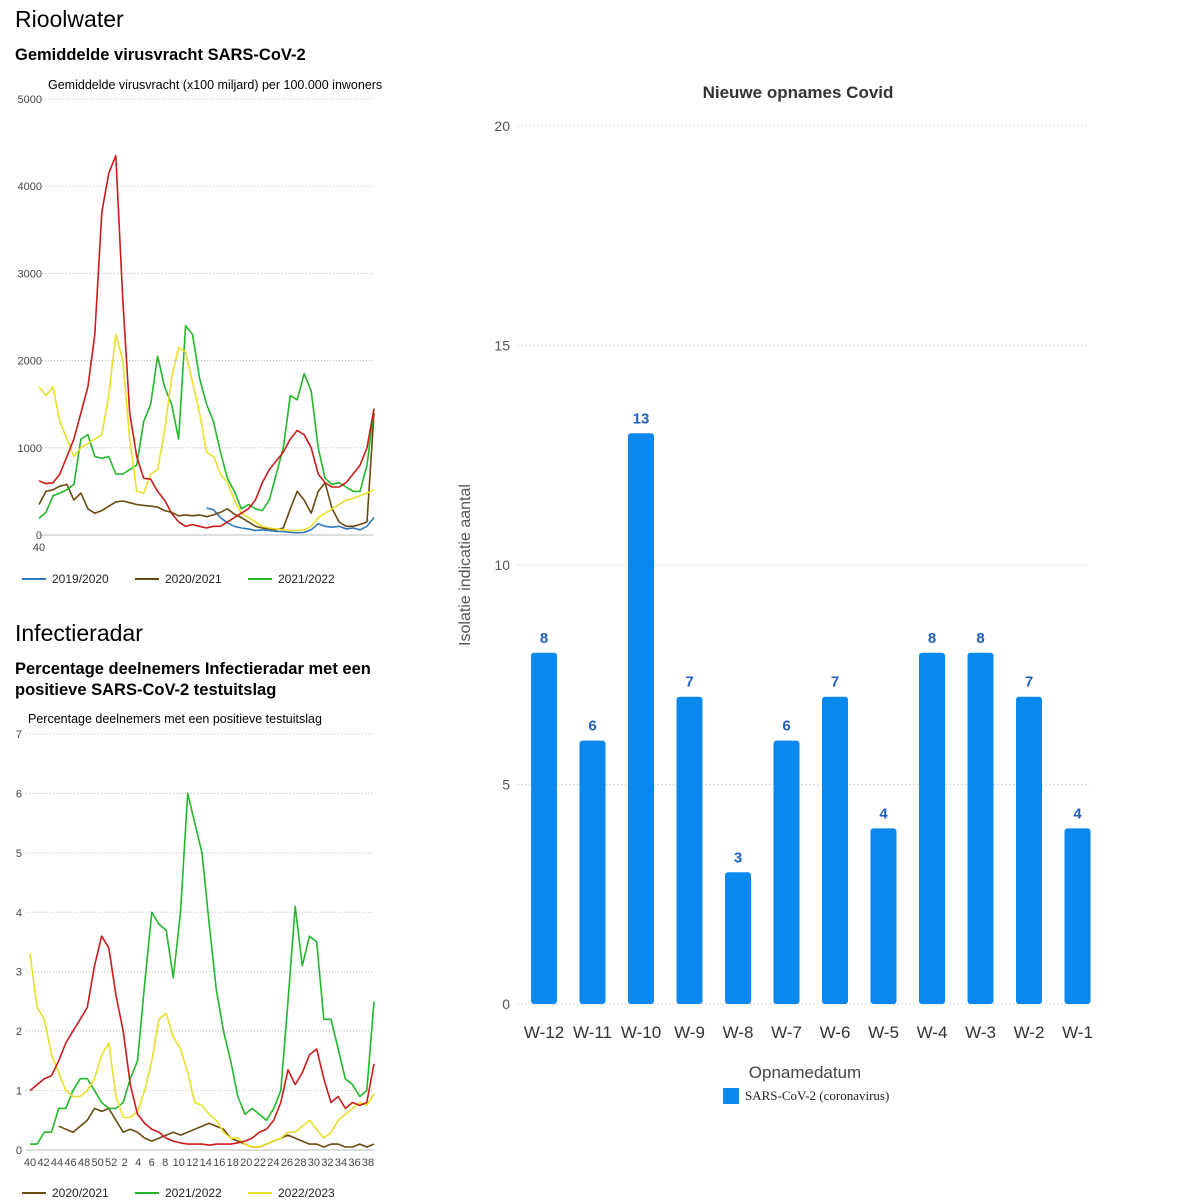 The width and height of the screenshot is (1200, 1200). I want to click on series-line-2019-2020, so click(290, 520).